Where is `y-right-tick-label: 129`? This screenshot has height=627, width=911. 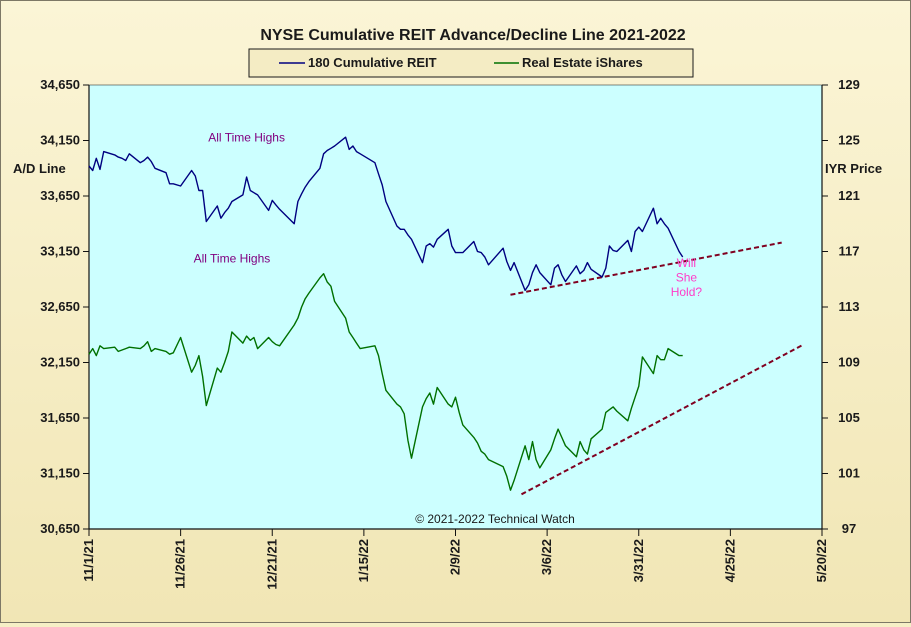 y-right-tick-label: 129 is located at coordinates (849, 84).